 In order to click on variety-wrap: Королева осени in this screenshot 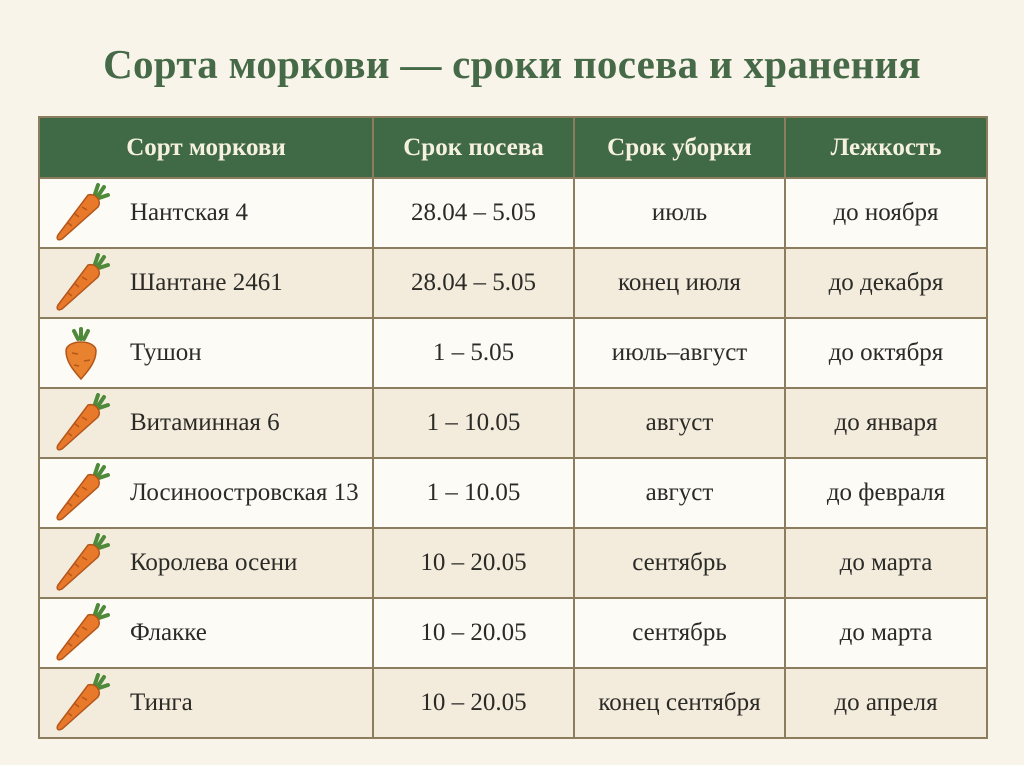, I will do `click(206, 563)`.